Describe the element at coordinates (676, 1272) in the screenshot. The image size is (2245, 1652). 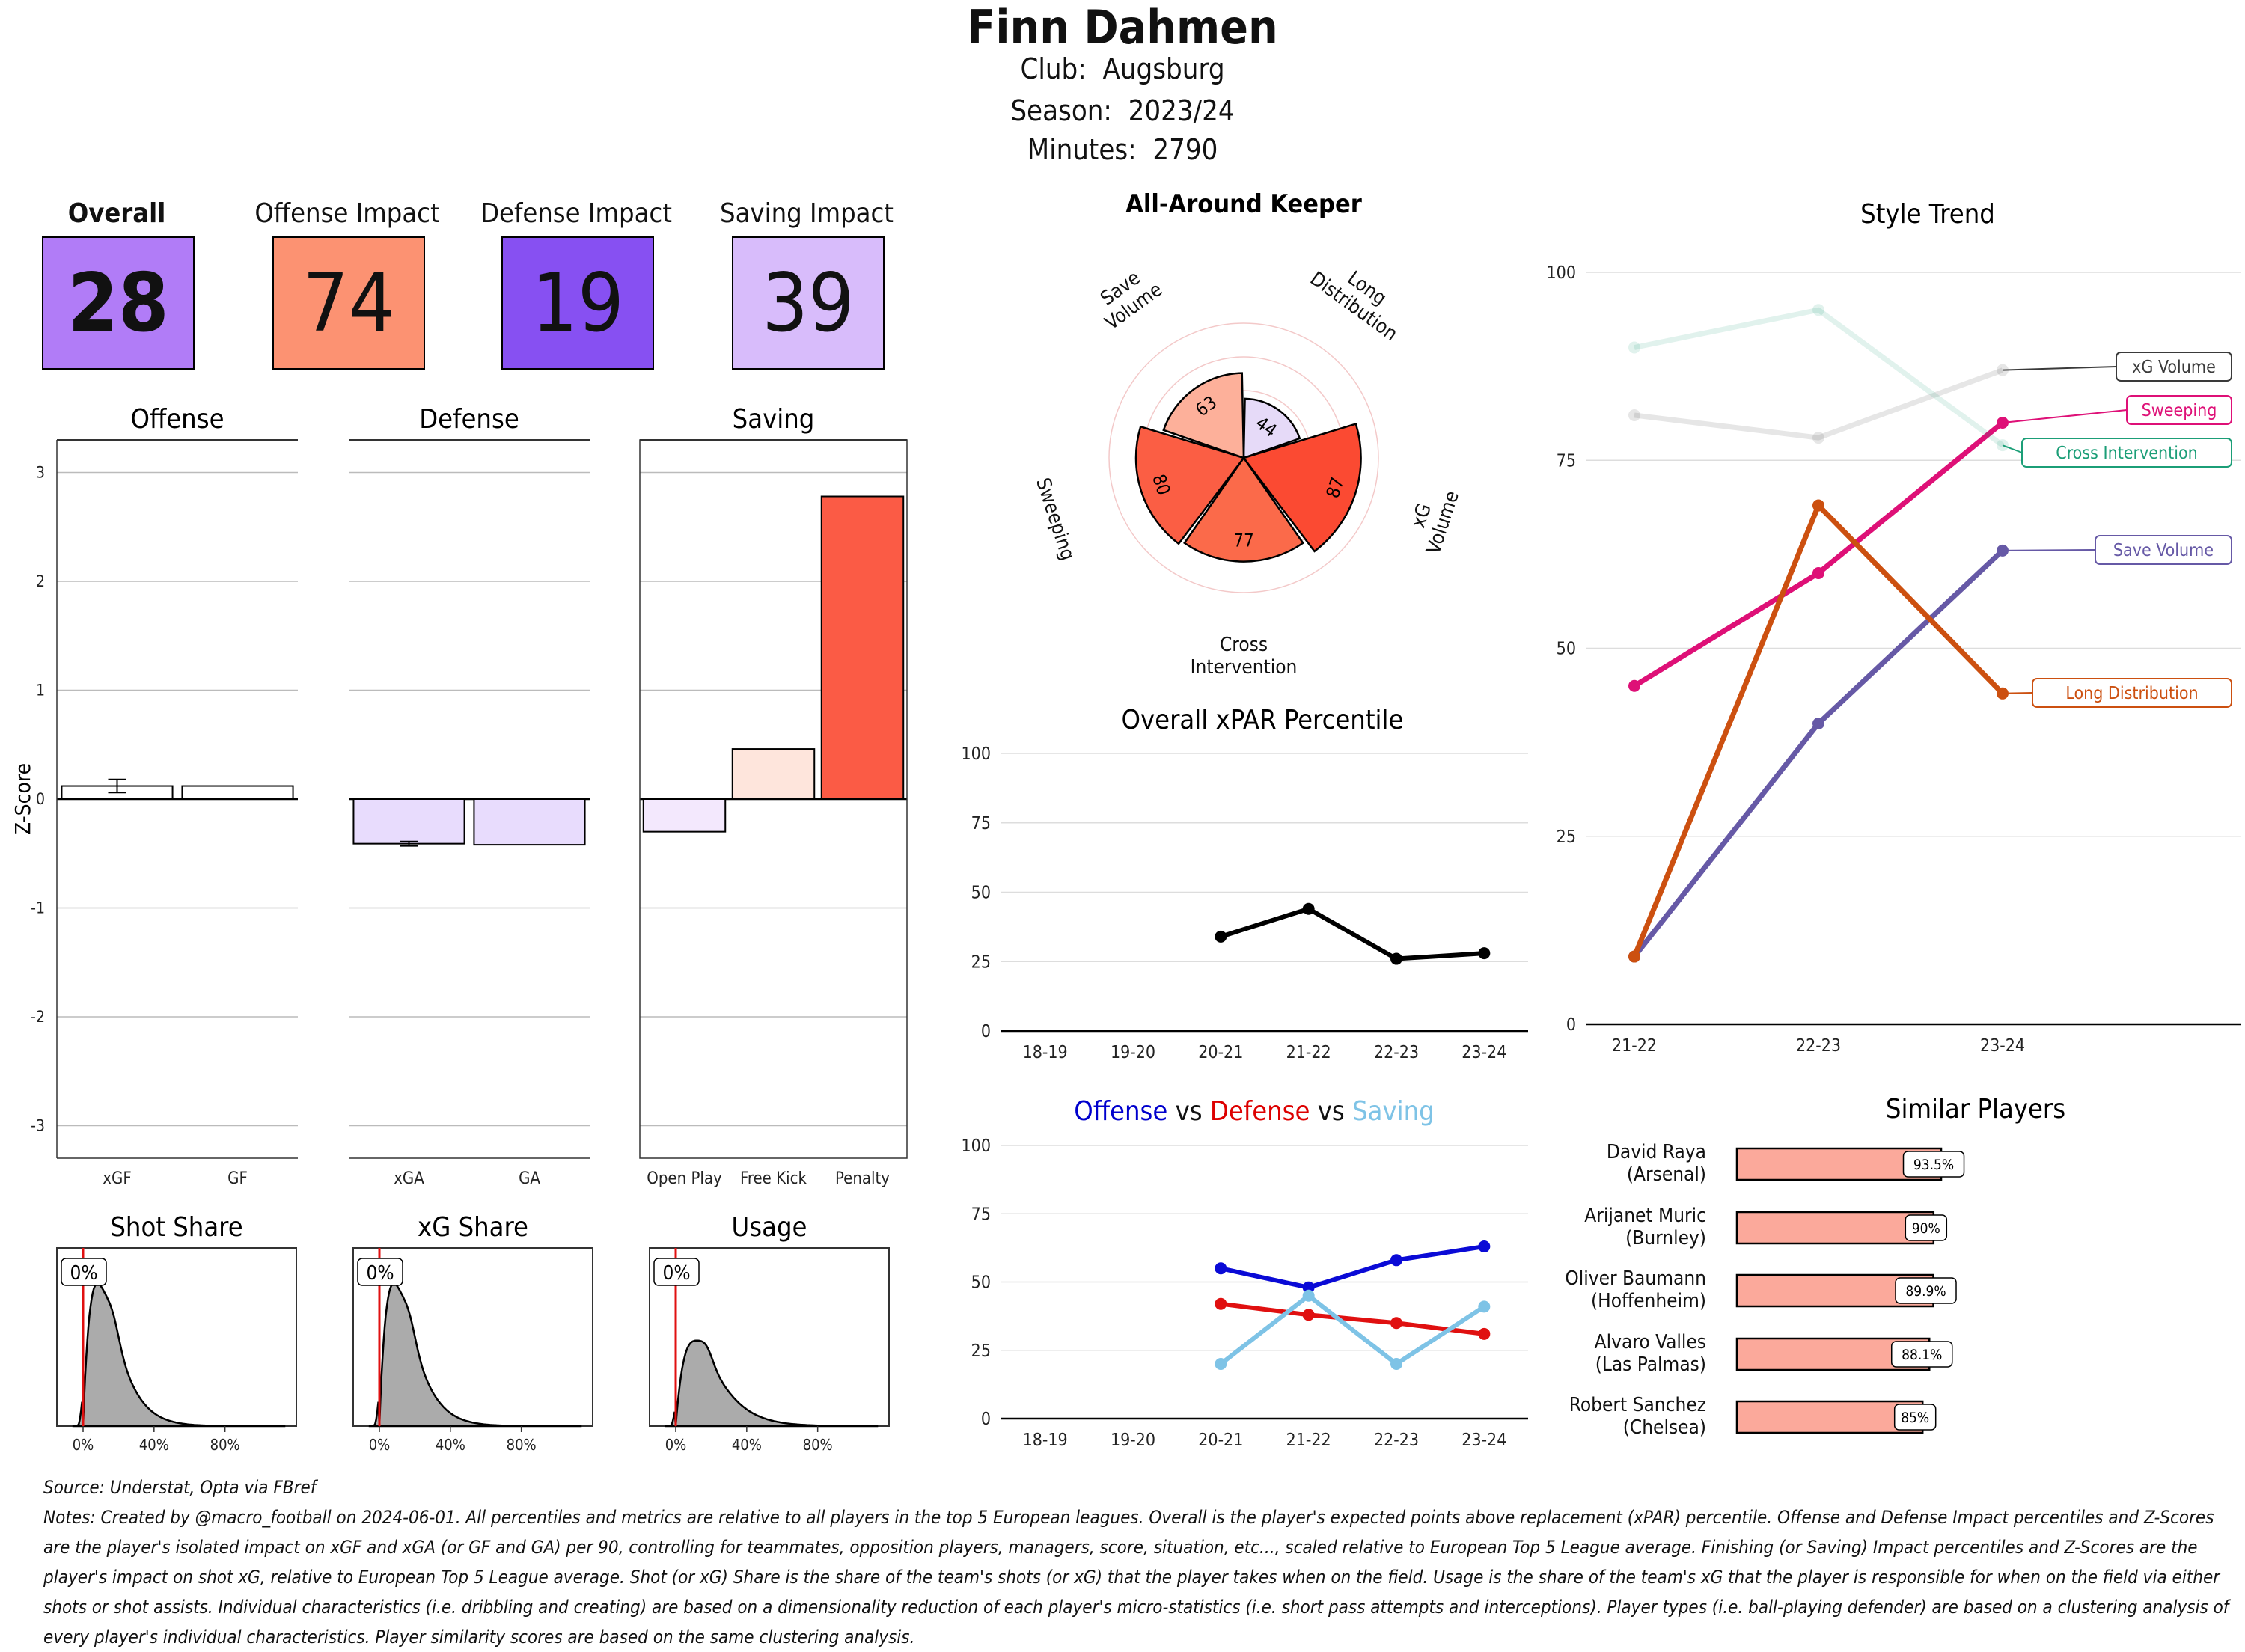
I see `marker-label-box` at that location.